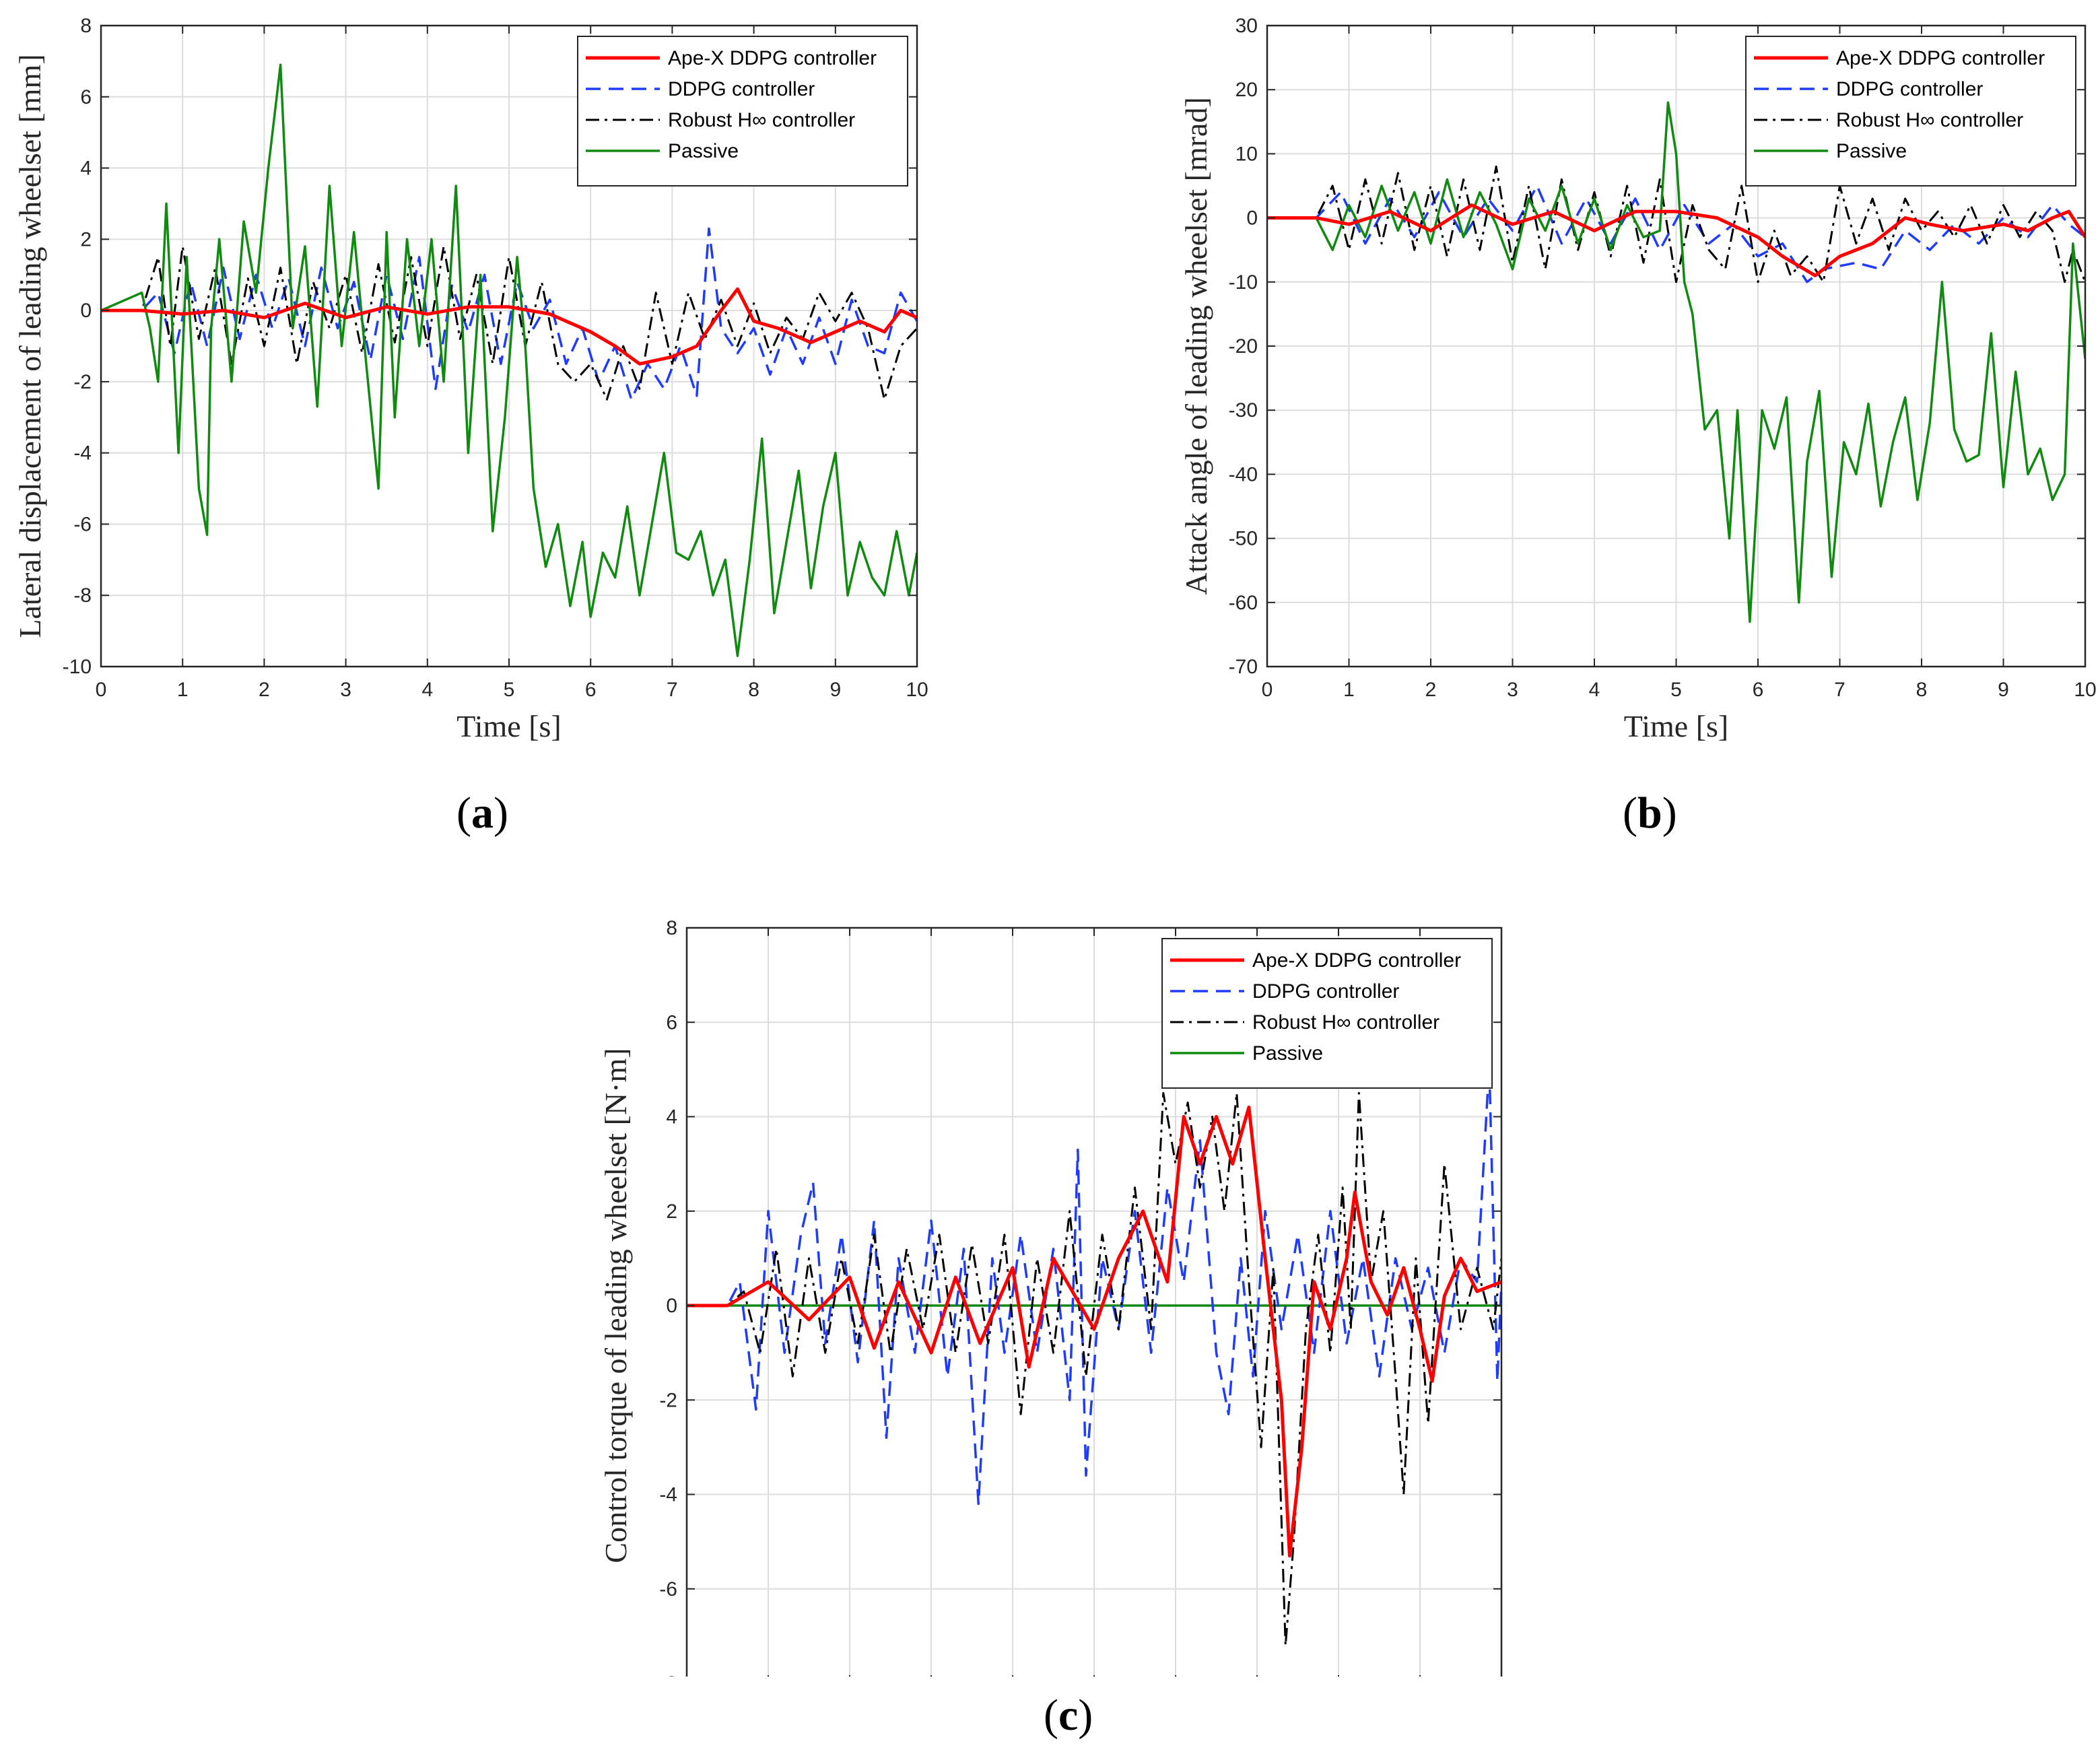  What do you see at coordinates (1243, 603) in the screenshot?
I see `y-tick-label: -60` at bounding box center [1243, 603].